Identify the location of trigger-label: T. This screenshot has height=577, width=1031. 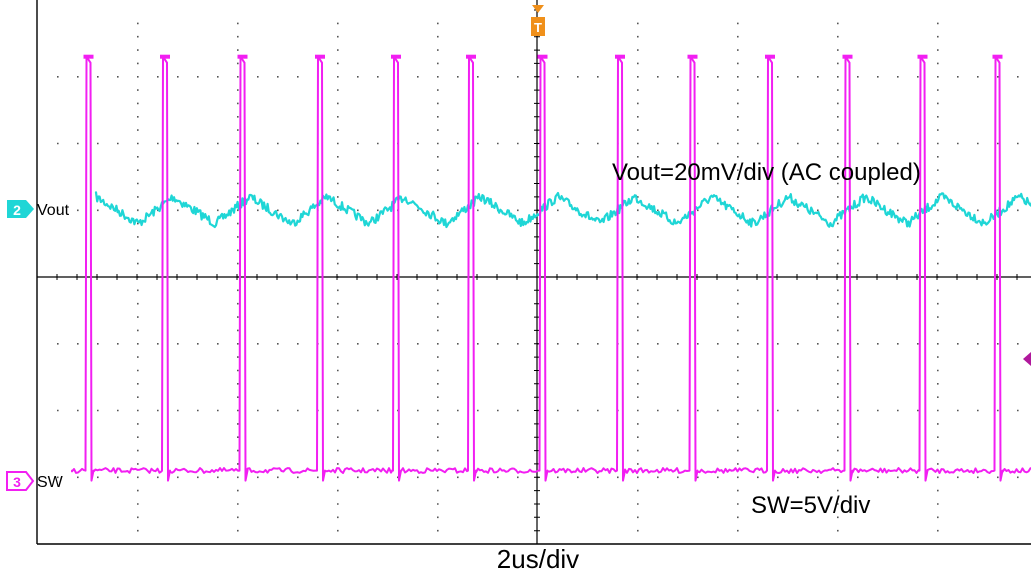
(538, 27).